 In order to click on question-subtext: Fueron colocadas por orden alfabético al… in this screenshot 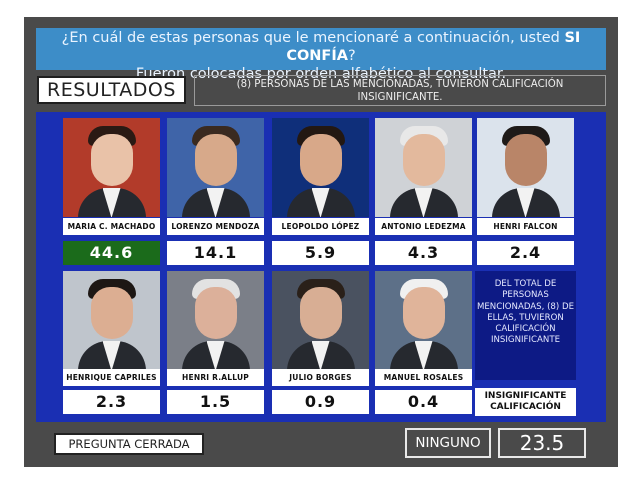, I will do `click(321, 74)`.